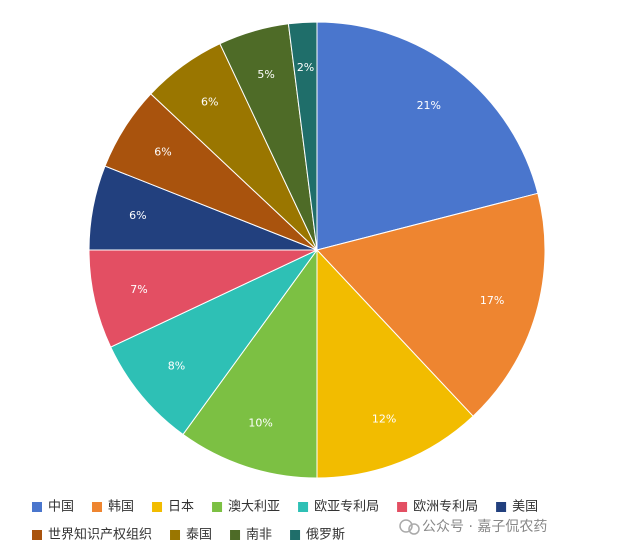 The image size is (630, 558). Describe the element at coordinates (61, 507) in the screenshot. I see `legend-label: 中国` at that location.